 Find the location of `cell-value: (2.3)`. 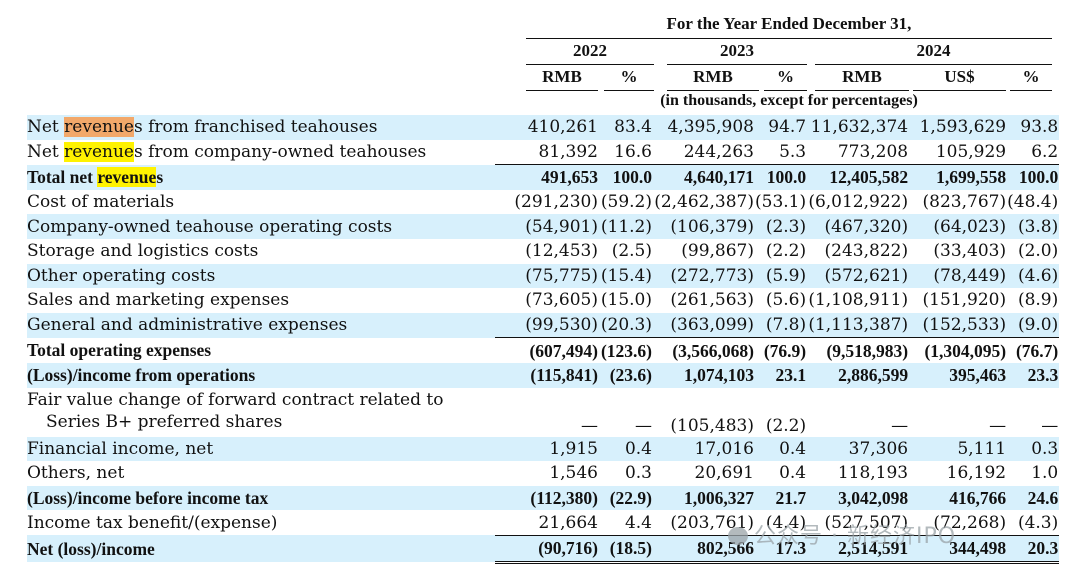

cell-value: (2.3) is located at coordinates (781, 226).